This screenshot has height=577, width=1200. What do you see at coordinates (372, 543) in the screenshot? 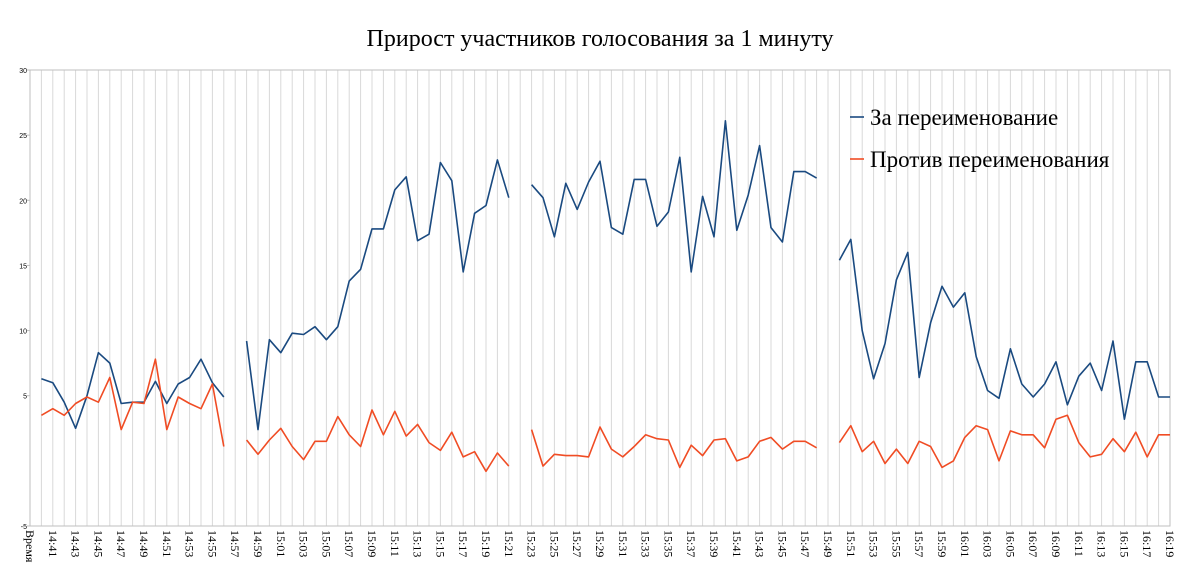
I see `x-tick-label: 15:09` at bounding box center [372, 543].